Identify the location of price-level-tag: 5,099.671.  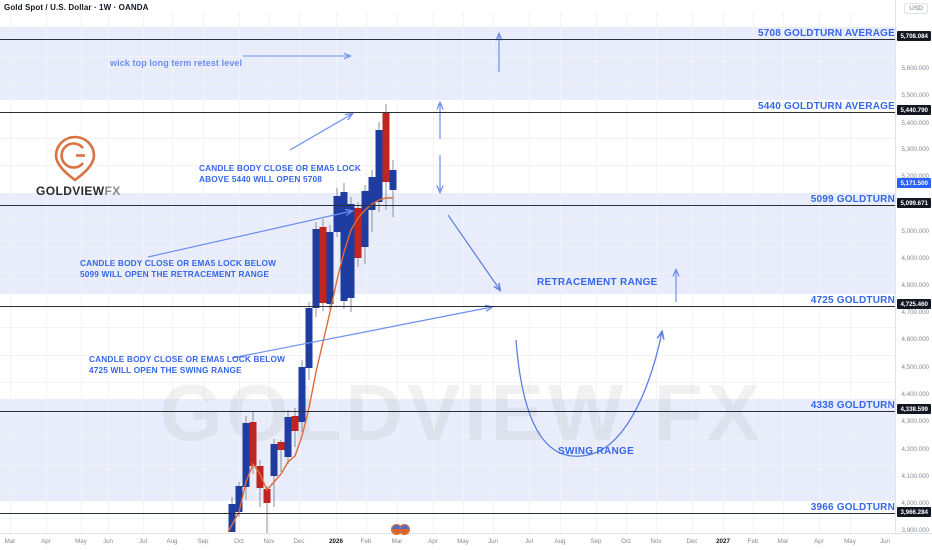
(914, 203).